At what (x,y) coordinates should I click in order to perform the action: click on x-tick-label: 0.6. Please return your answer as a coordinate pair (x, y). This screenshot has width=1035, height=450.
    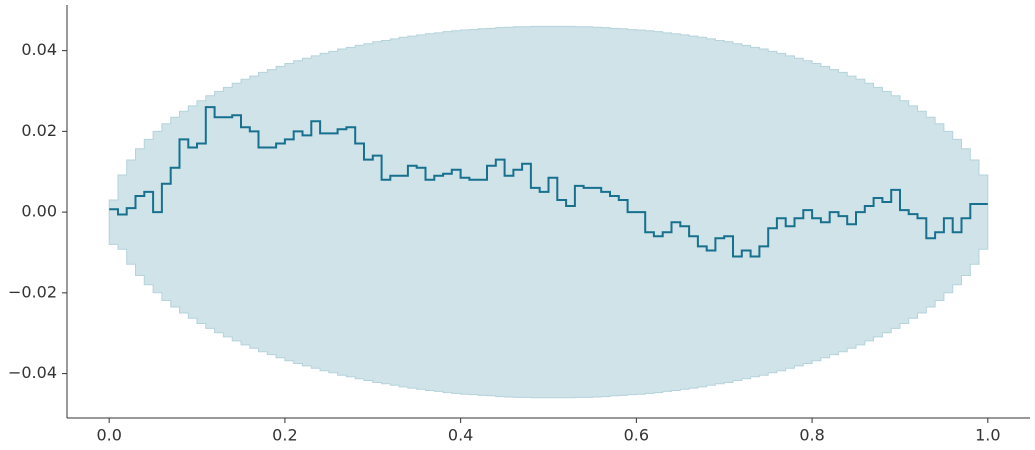
    Looking at the image, I should click on (636, 435).